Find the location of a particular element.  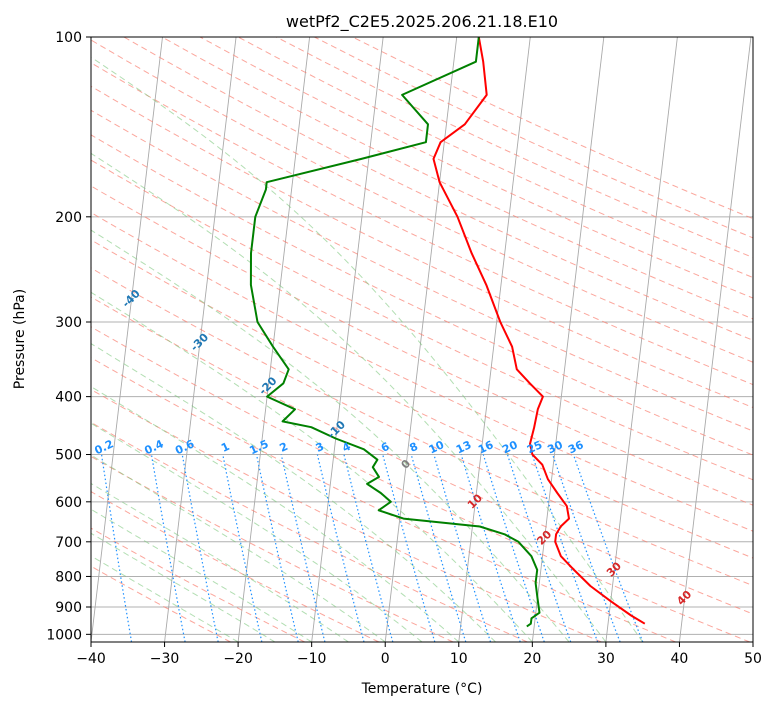

mixing-ratio-label: 36 is located at coordinates (576, 447).